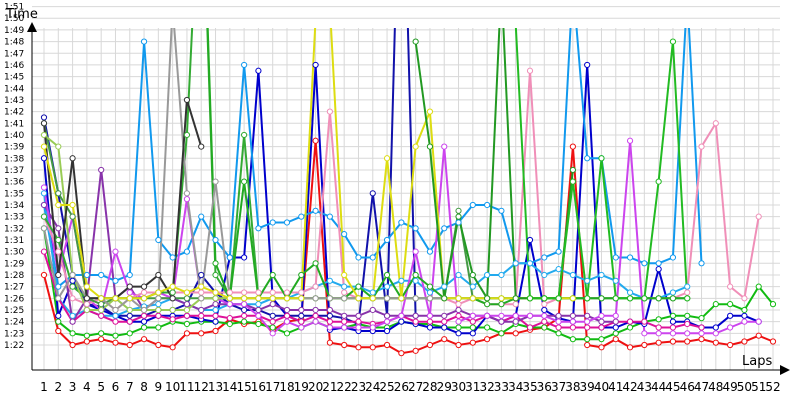 This screenshot has width=800, height=400. What do you see at coordinates (701, 387) in the screenshot?
I see `x-tick-label: 47` at bounding box center [701, 387].